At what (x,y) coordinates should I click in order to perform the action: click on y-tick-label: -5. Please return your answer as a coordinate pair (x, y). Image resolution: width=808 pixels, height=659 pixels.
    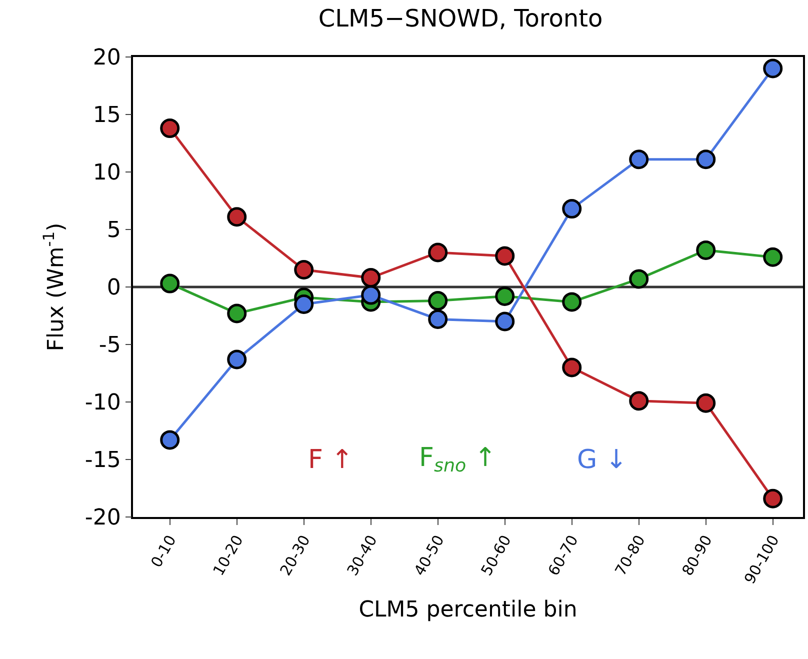
    Looking at the image, I should click on (109, 345).